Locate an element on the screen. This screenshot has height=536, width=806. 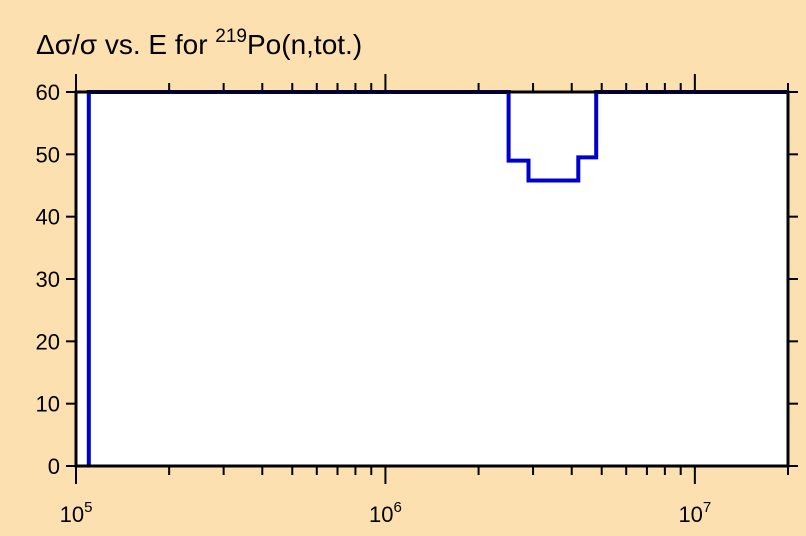
y-tick-label: 30 is located at coordinates (48, 279).